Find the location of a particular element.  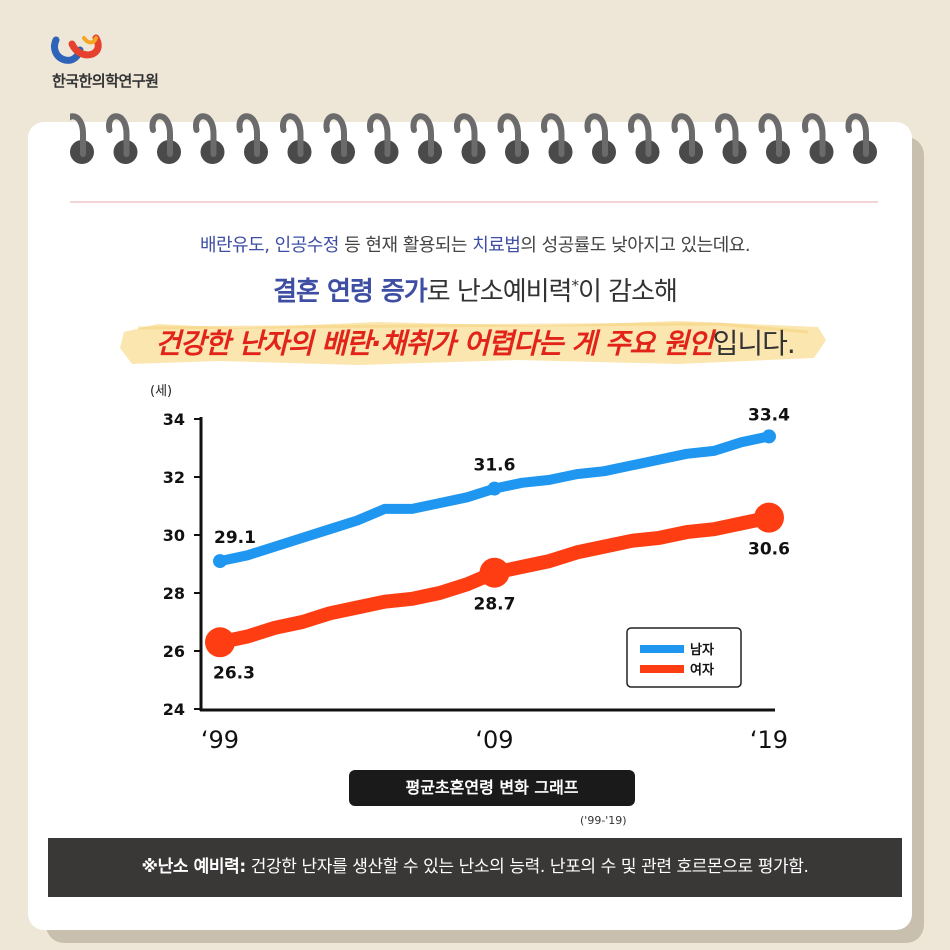

footnote-star: * is located at coordinates (574, 285).